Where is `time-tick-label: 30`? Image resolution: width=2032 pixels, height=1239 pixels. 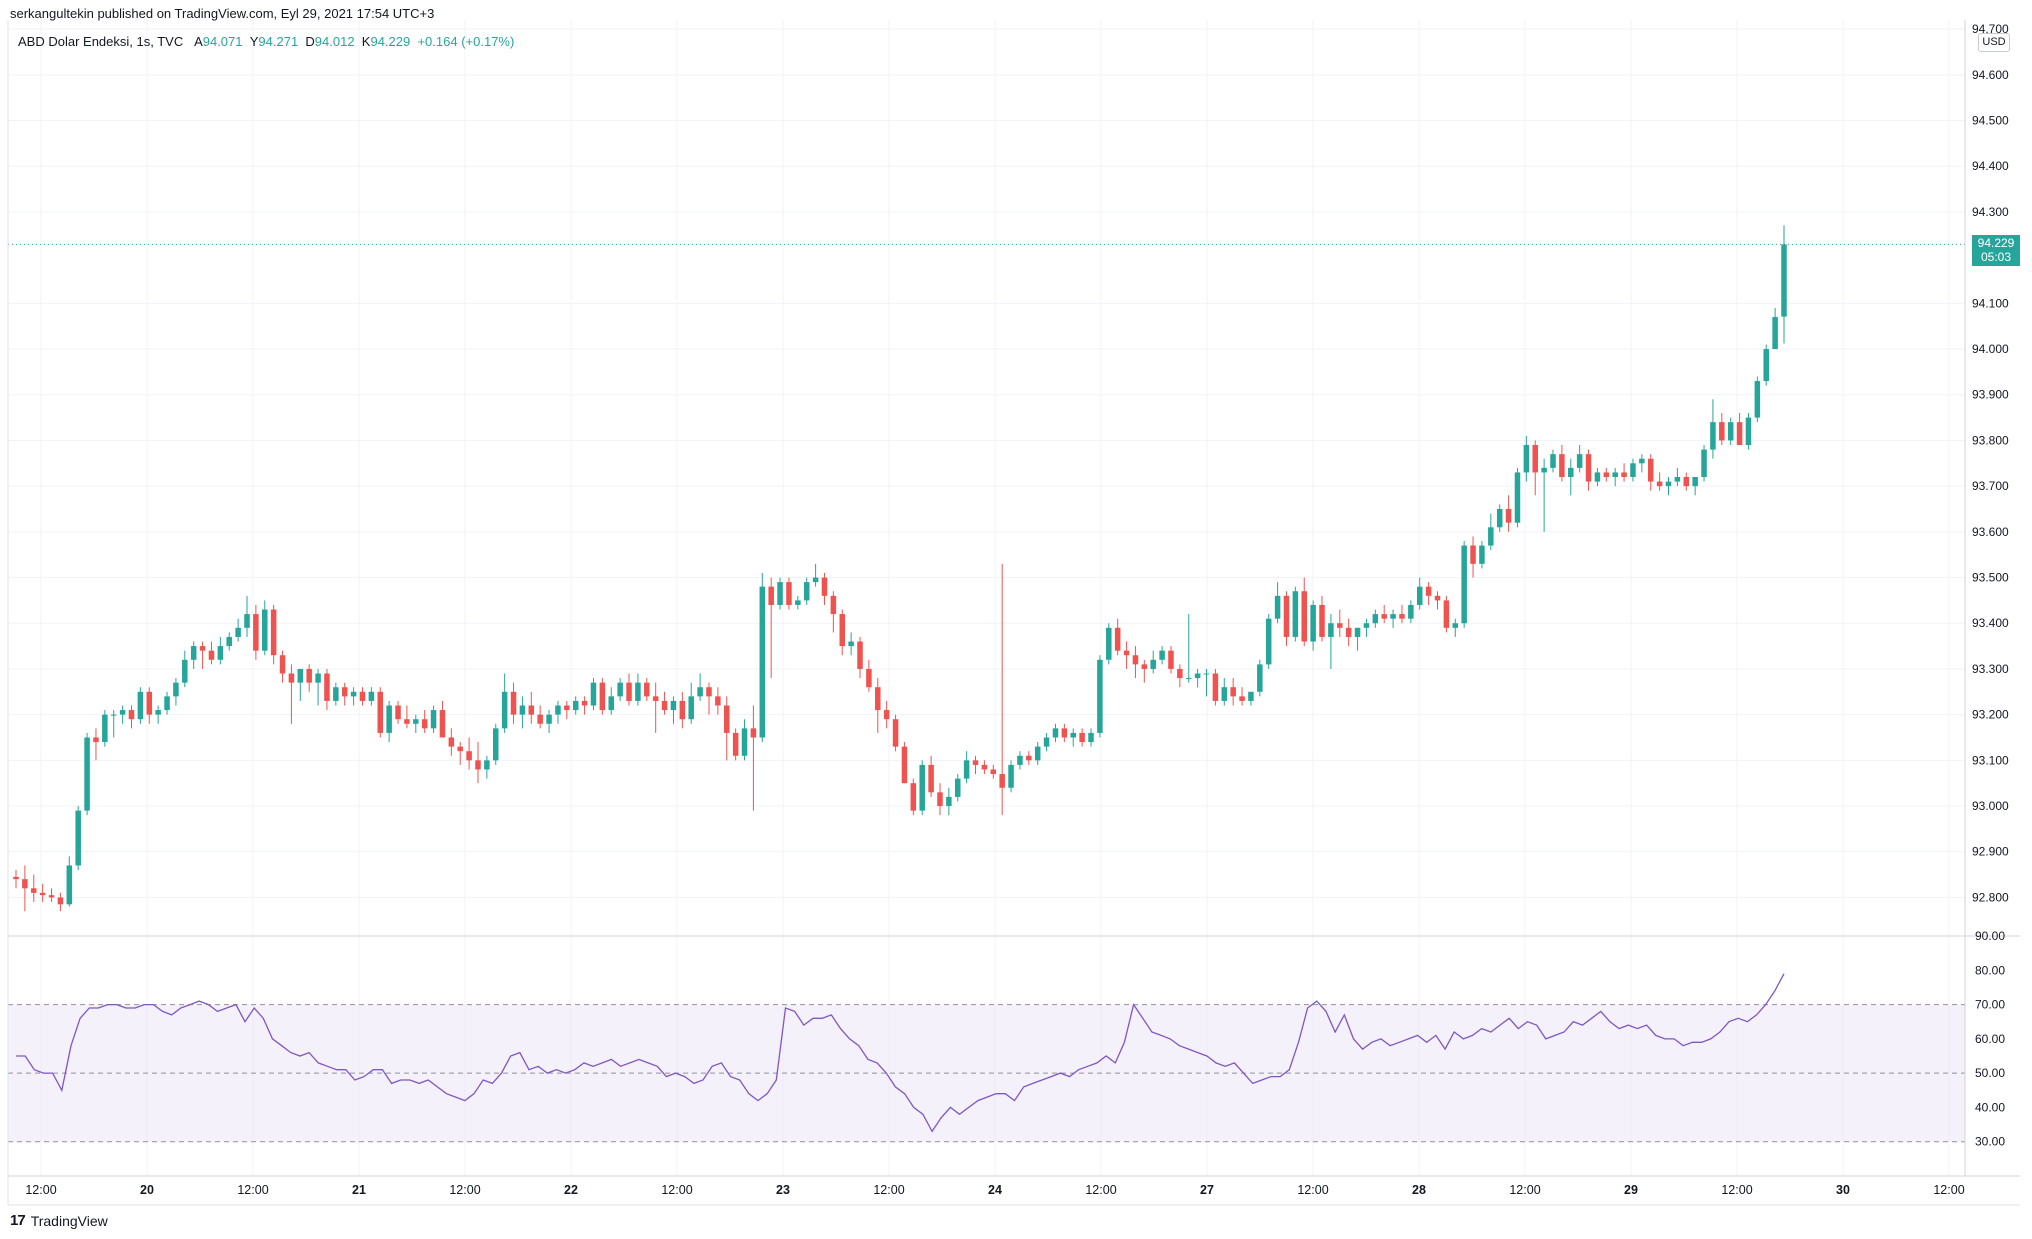
time-tick-label: 30 is located at coordinates (1843, 1190).